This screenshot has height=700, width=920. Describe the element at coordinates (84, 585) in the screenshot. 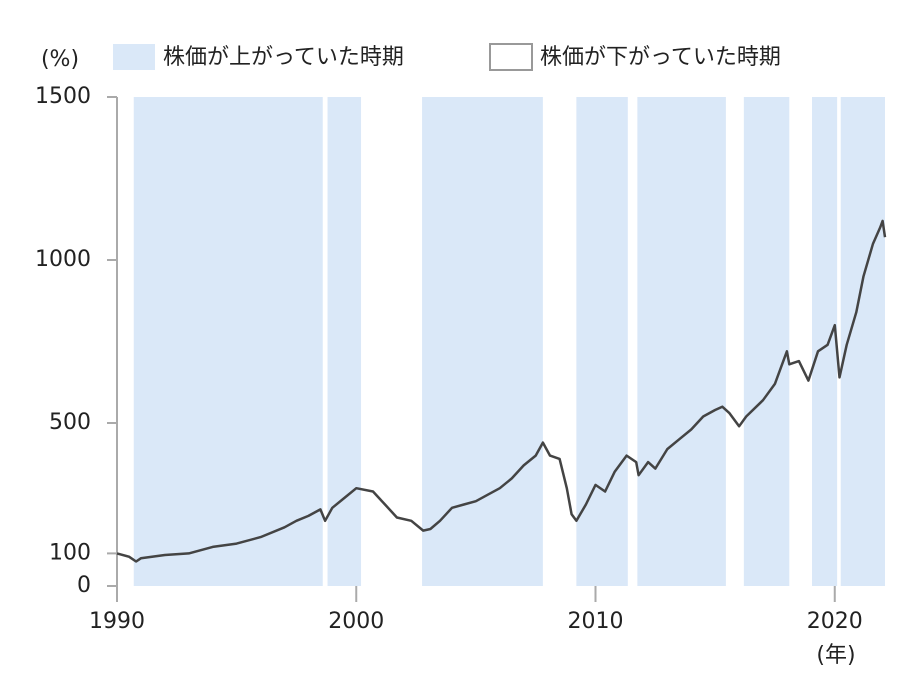

I see `y-tick-label: 0` at that location.